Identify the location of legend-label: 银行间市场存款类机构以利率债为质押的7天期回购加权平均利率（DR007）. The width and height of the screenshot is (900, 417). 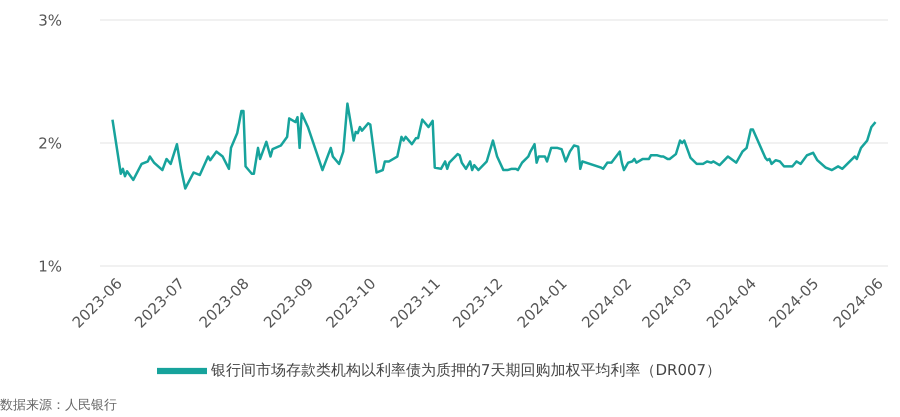
(466, 370).